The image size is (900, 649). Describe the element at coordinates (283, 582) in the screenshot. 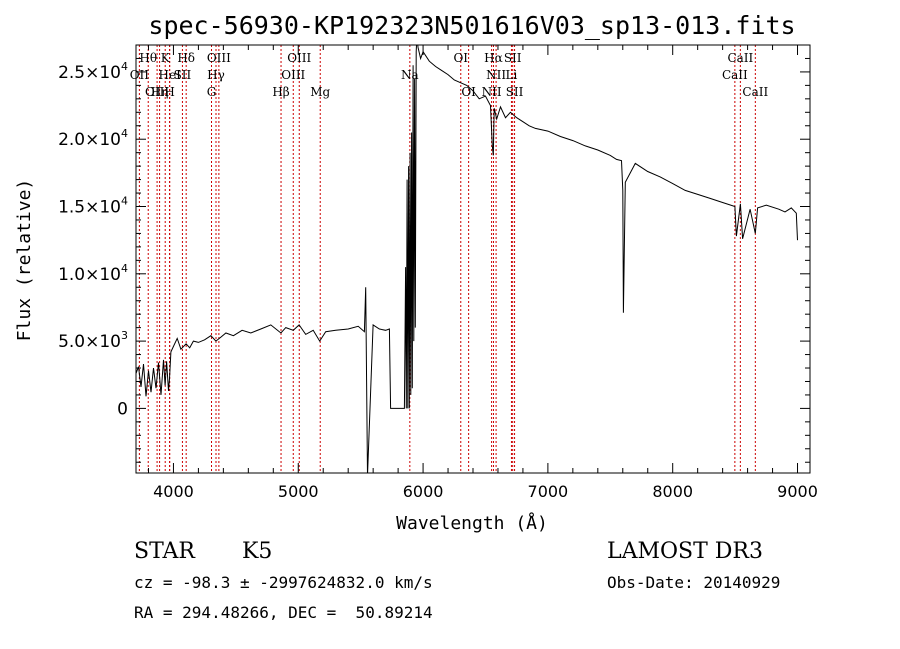

I see `redshift-readout: cz = -98.3 ± -2997624832.0 km/s` at that location.